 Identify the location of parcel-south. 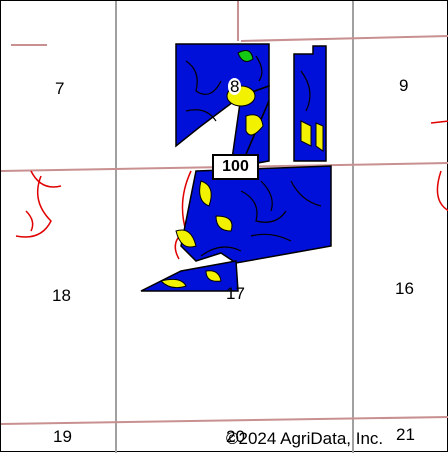
(256, 214).